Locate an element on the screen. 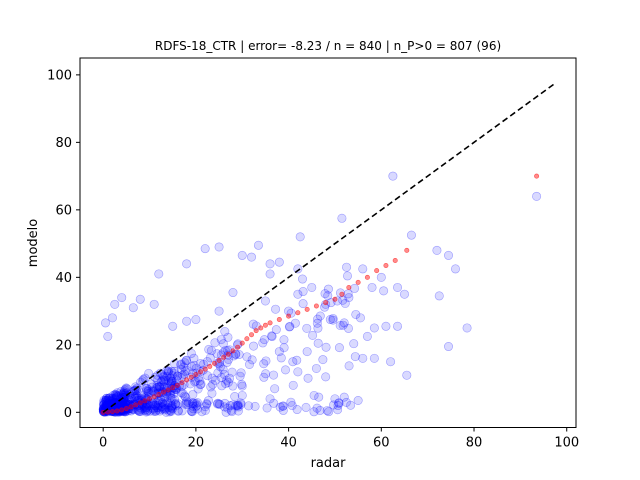 Image resolution: width=640 pixels, height=480 pixels. y-tick-label: 60 is located at coordinates (63, 210).